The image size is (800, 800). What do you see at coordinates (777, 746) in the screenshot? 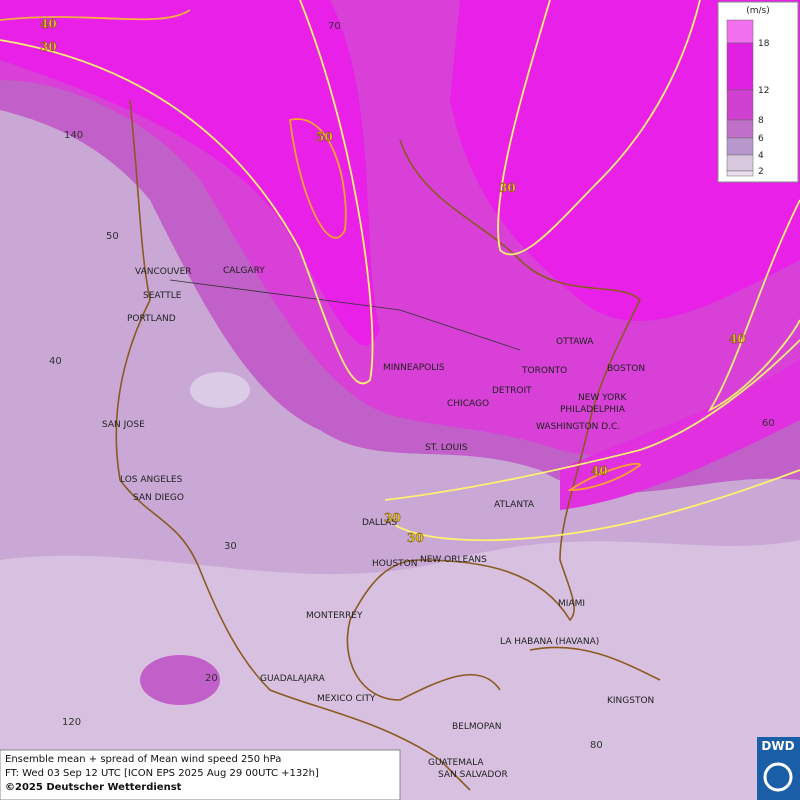
I see `logo-text: DWD` at bounding box center [777, 746].